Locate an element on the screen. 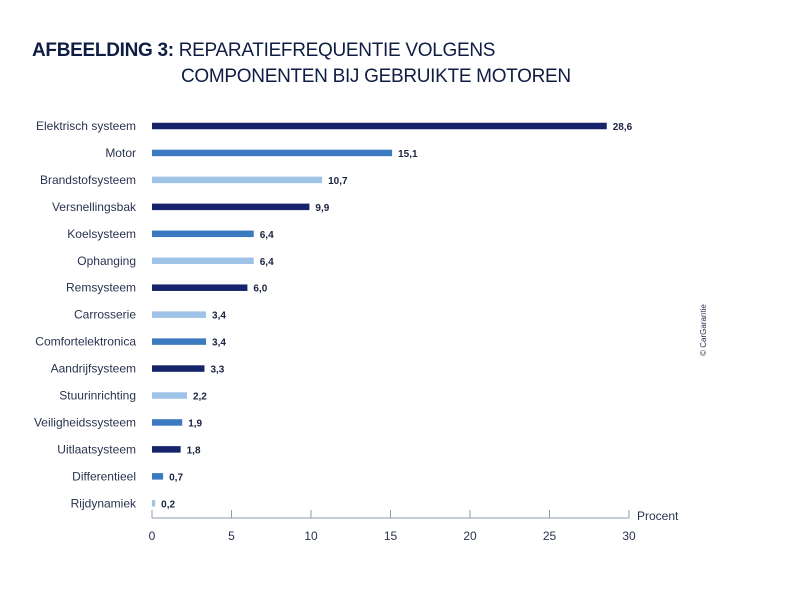  data-label: 3,3 is located at coordinates (217, 370).